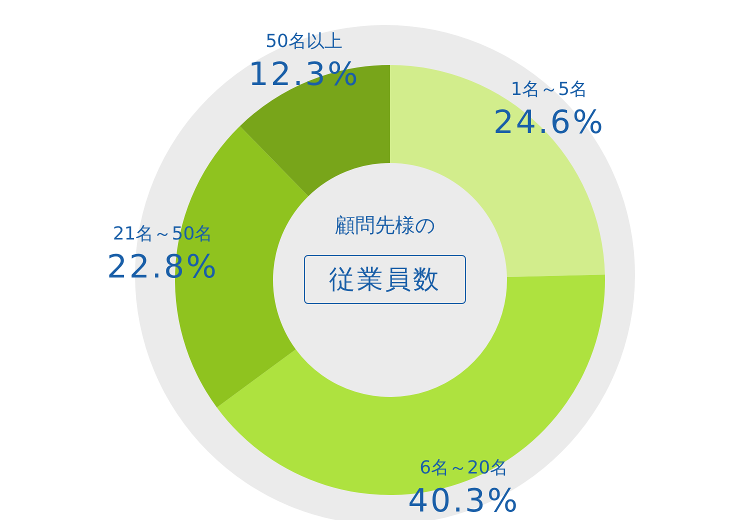  What do you see at coordinates (549, 89) in the screenshot?
I see `slice-label: 1名～5名` at bounding box center [549, 89].